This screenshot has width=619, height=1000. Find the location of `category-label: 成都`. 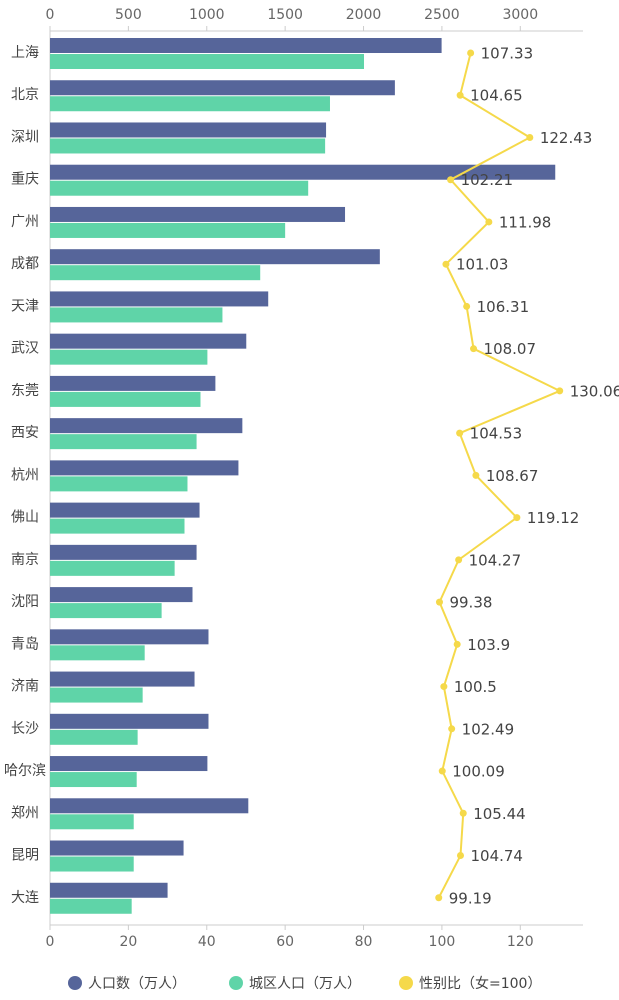

category-label: 成都 is located at coordinates (25, 264).